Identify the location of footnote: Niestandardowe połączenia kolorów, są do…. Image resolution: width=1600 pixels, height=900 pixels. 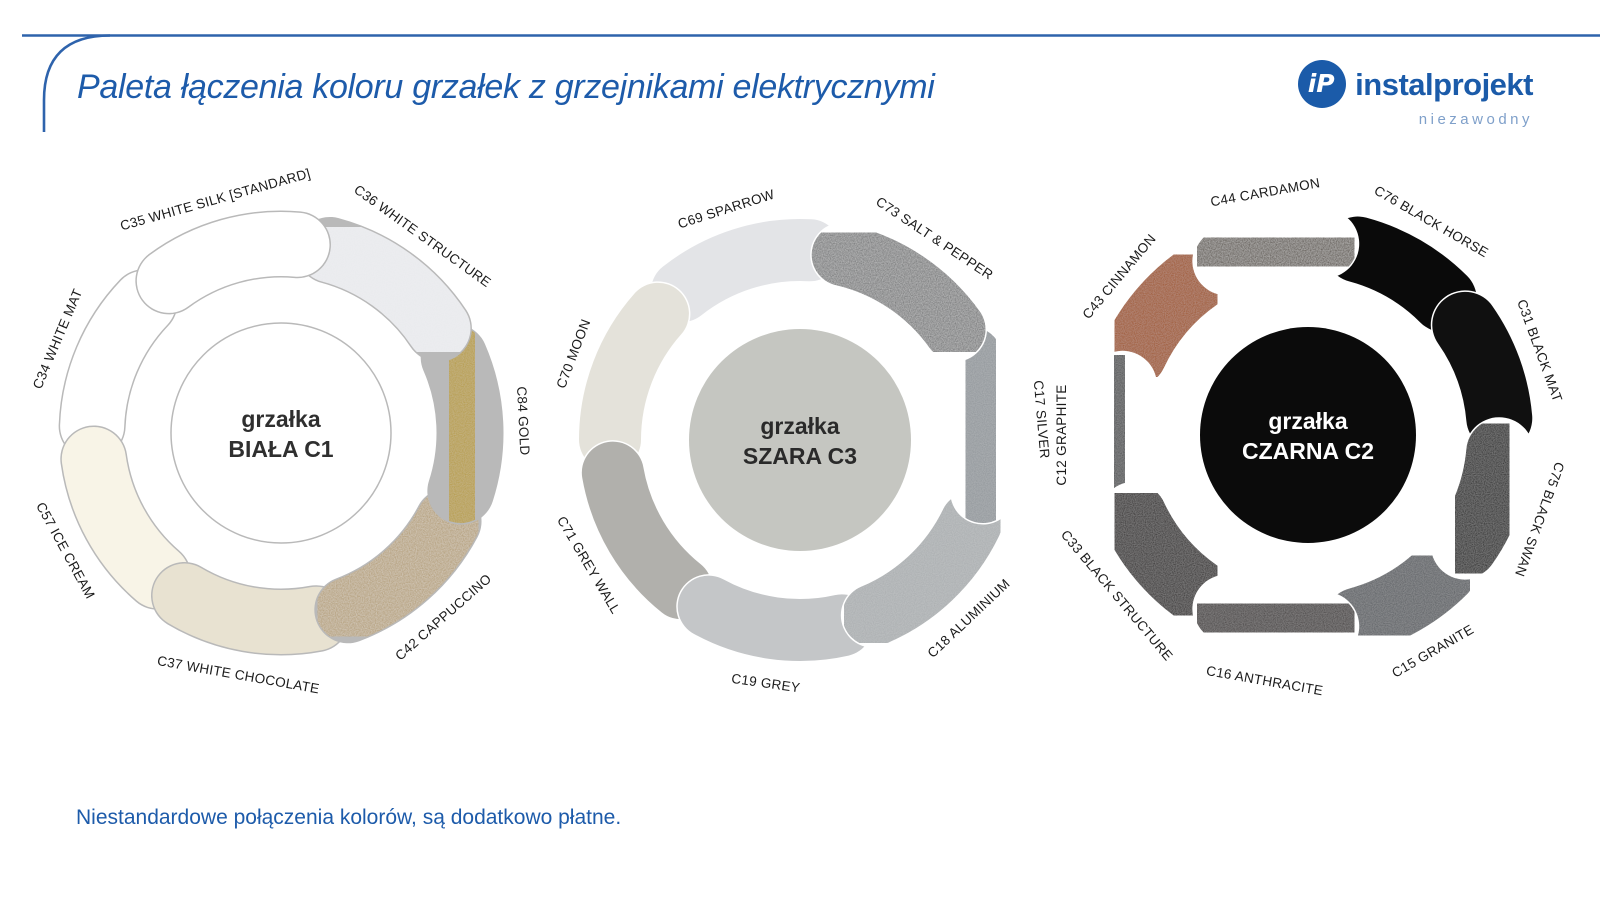
(349, 817).